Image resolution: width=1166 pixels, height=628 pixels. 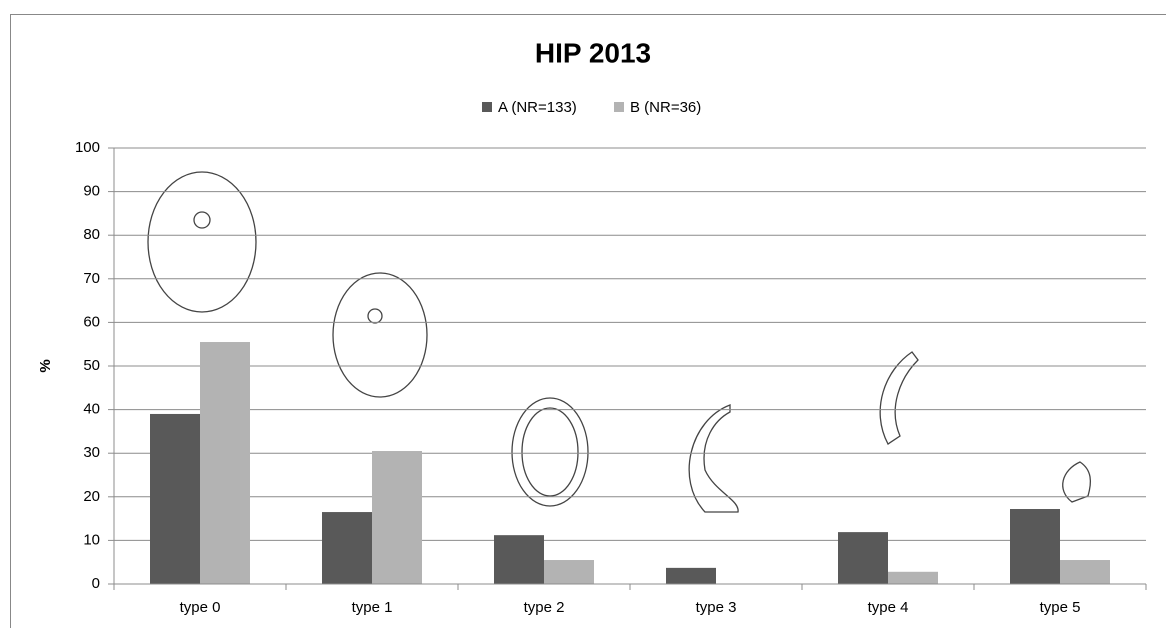 What do you see at coordinates (91, 409) in the screenshot?
I see `y-tick-label: 40` at bounding box center [91, 409].